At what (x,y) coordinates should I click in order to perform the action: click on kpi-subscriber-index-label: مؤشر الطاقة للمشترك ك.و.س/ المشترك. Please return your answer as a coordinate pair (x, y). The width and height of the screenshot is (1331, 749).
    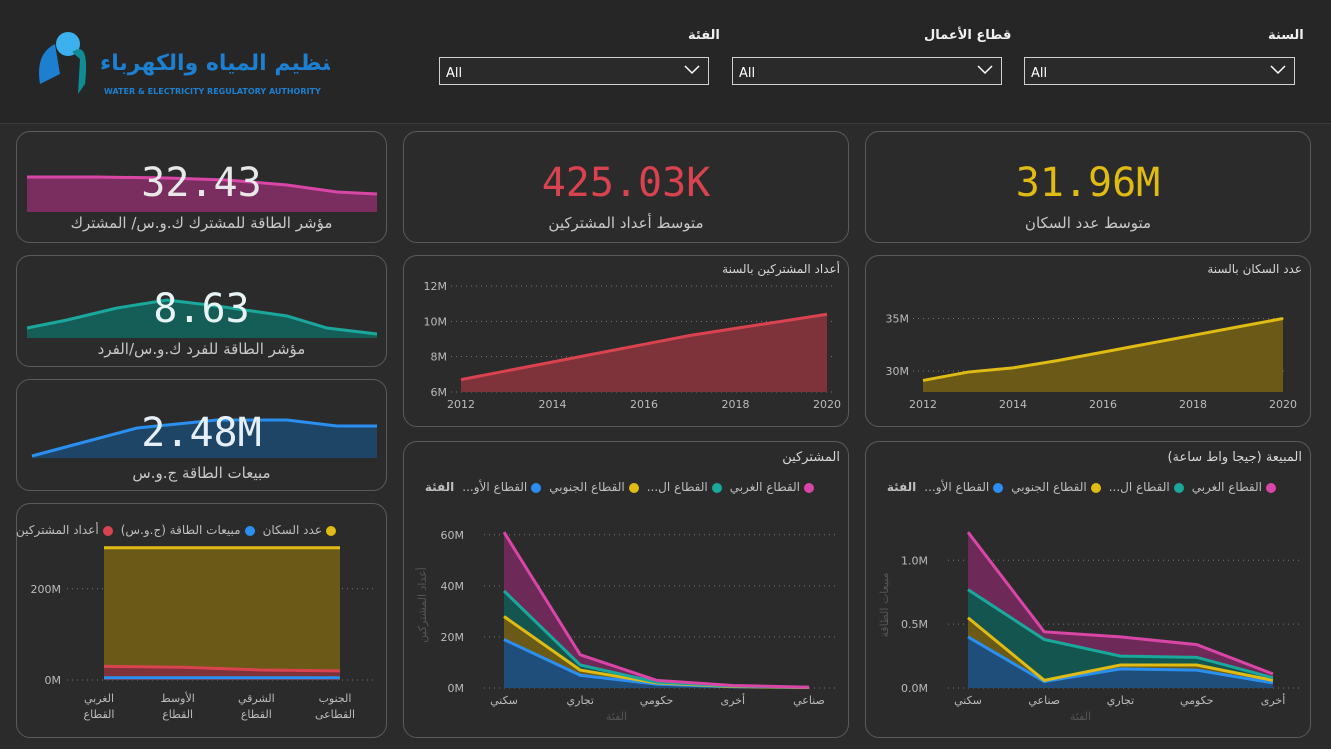
    Looking at the image, I should click on (201, 223).